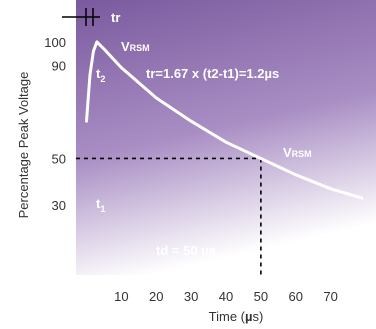 The height and width of the screenshot is (329, 376). Describe the element at coordinates (100, 75) in the screenshot. I see `t2-label: t2` at that location.